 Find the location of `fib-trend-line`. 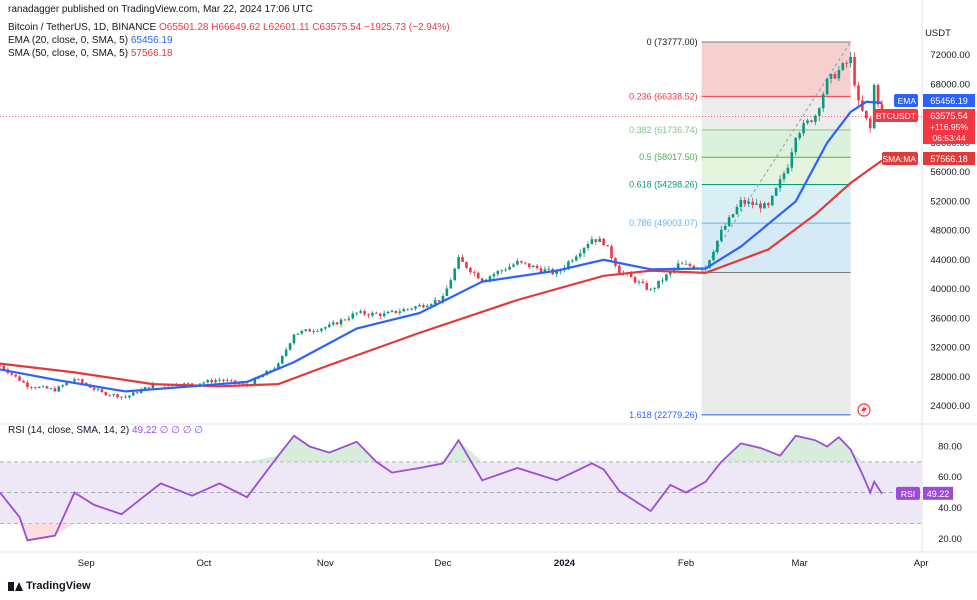

fib-trend-line is located at coordinates (776, 157).